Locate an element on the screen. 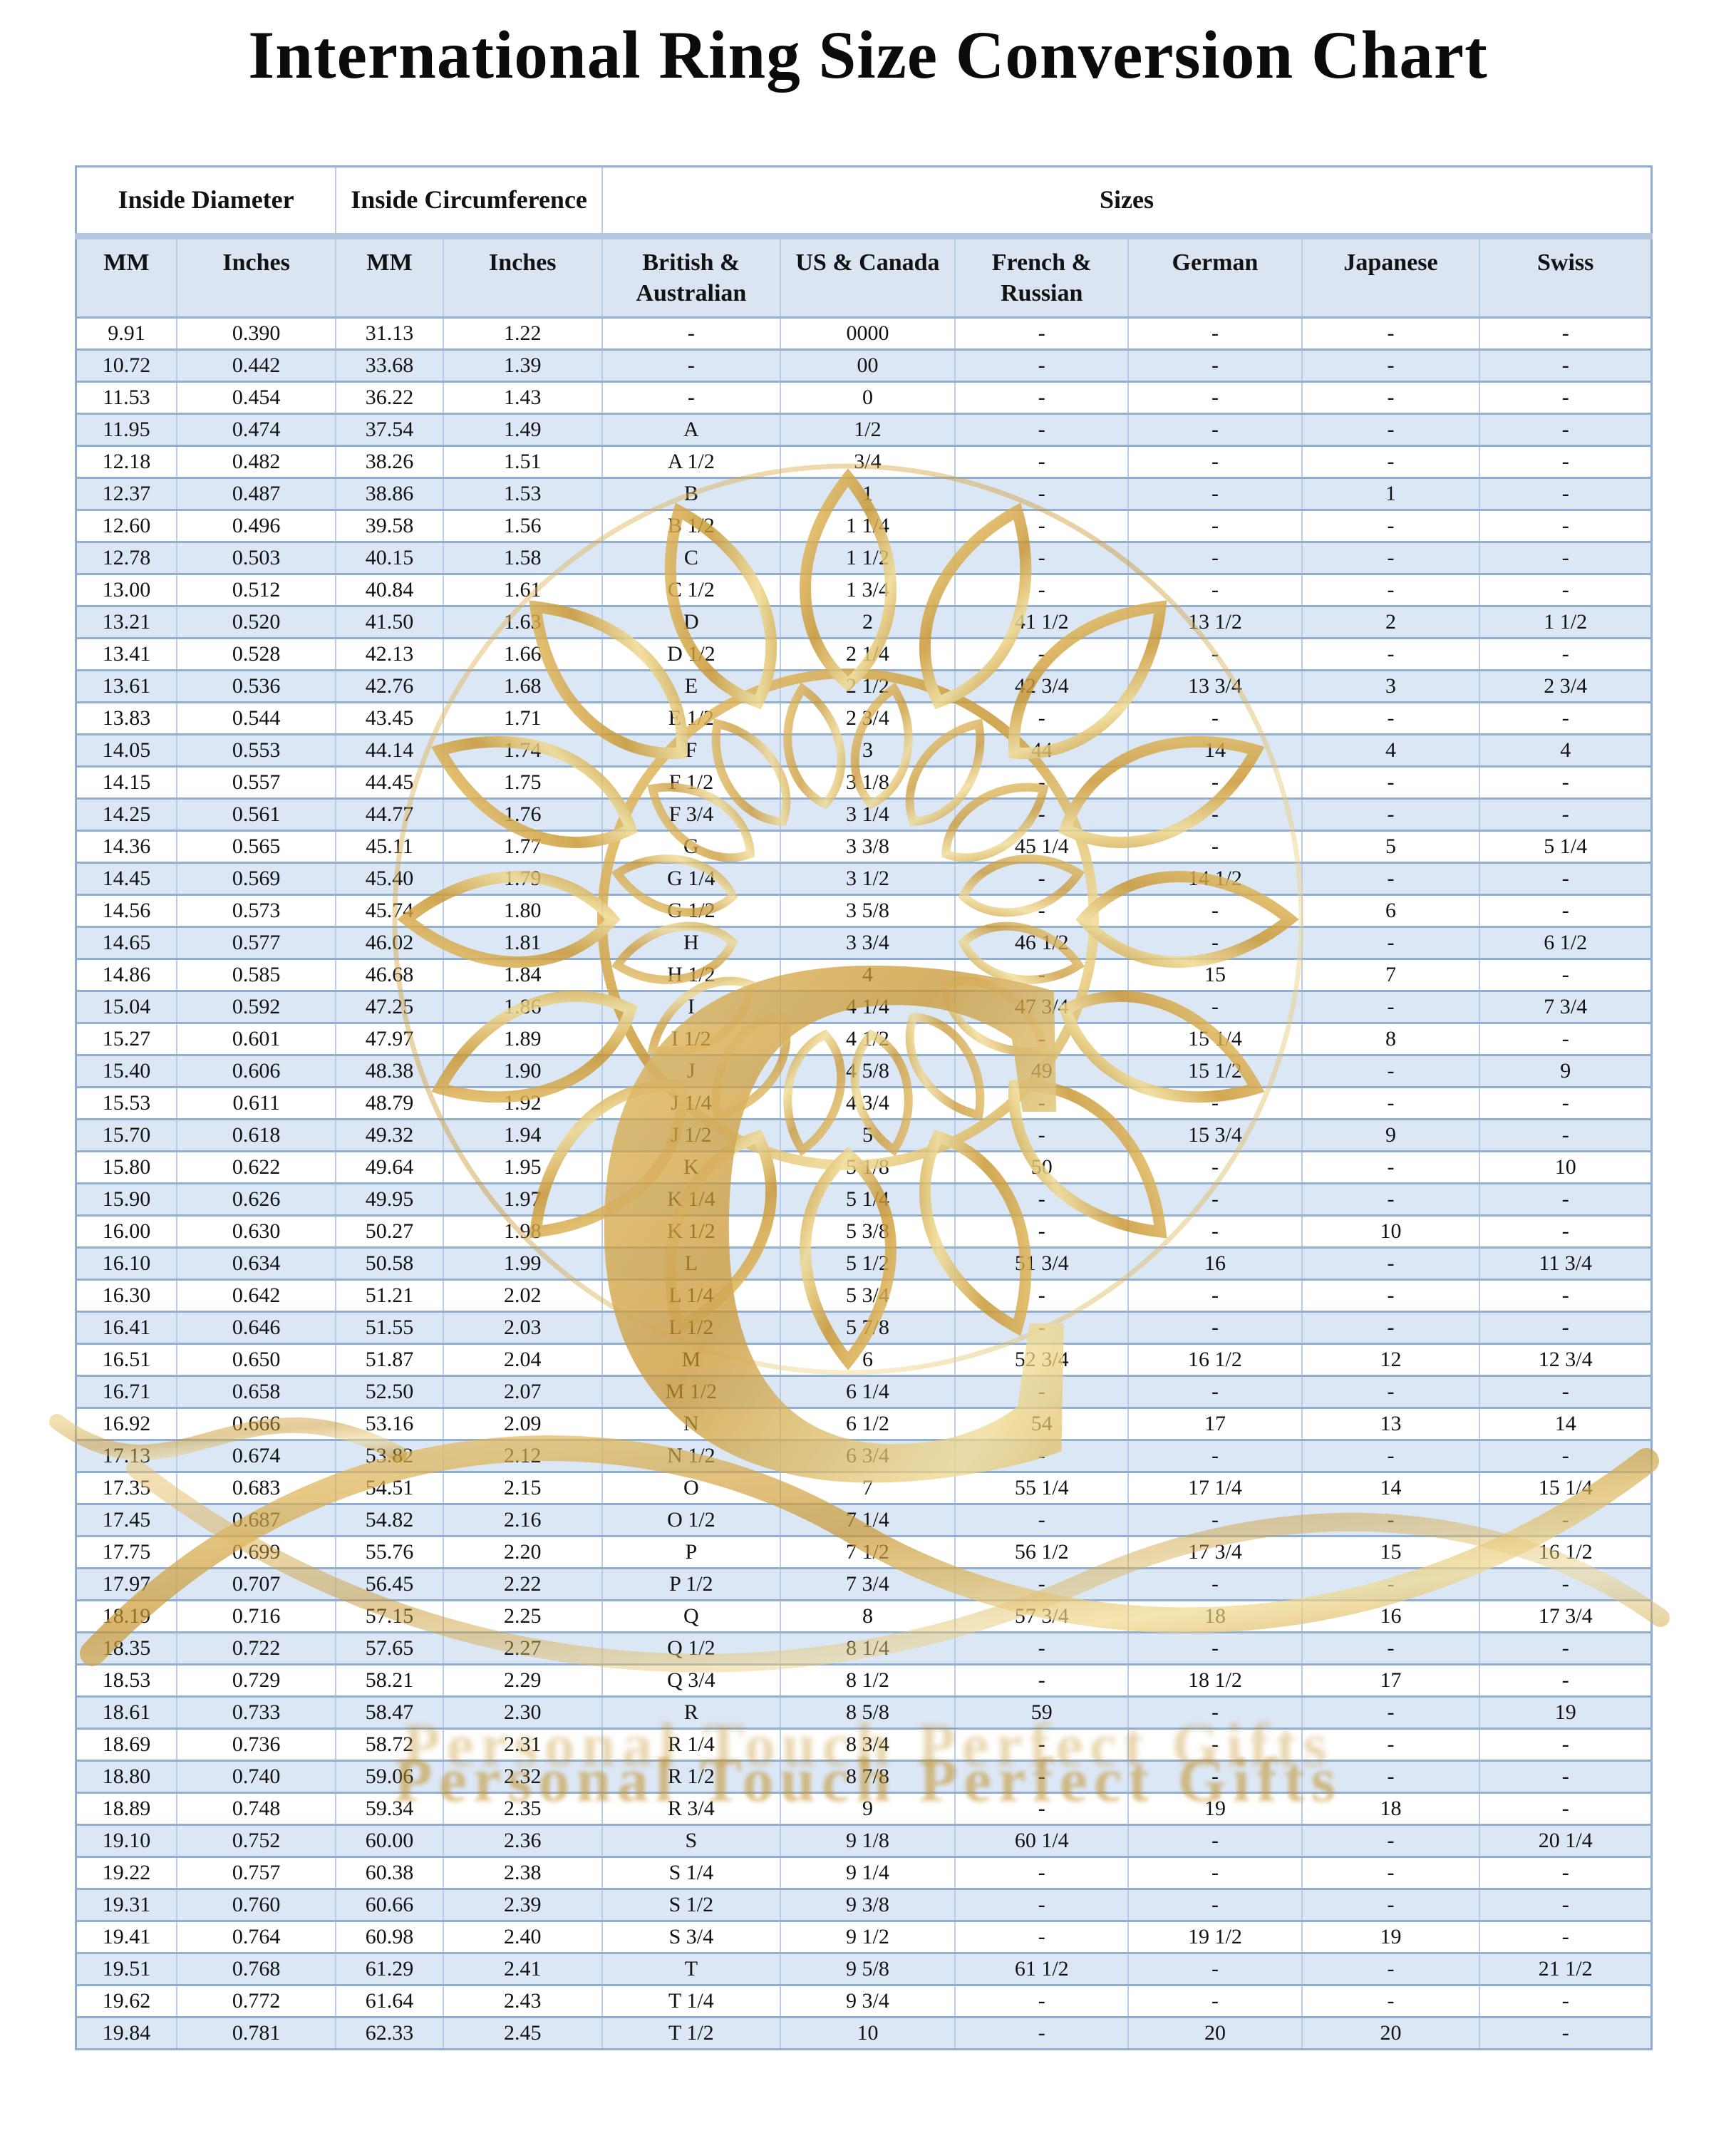  table-cell: 9.91 is located at coordinates (126, 333).